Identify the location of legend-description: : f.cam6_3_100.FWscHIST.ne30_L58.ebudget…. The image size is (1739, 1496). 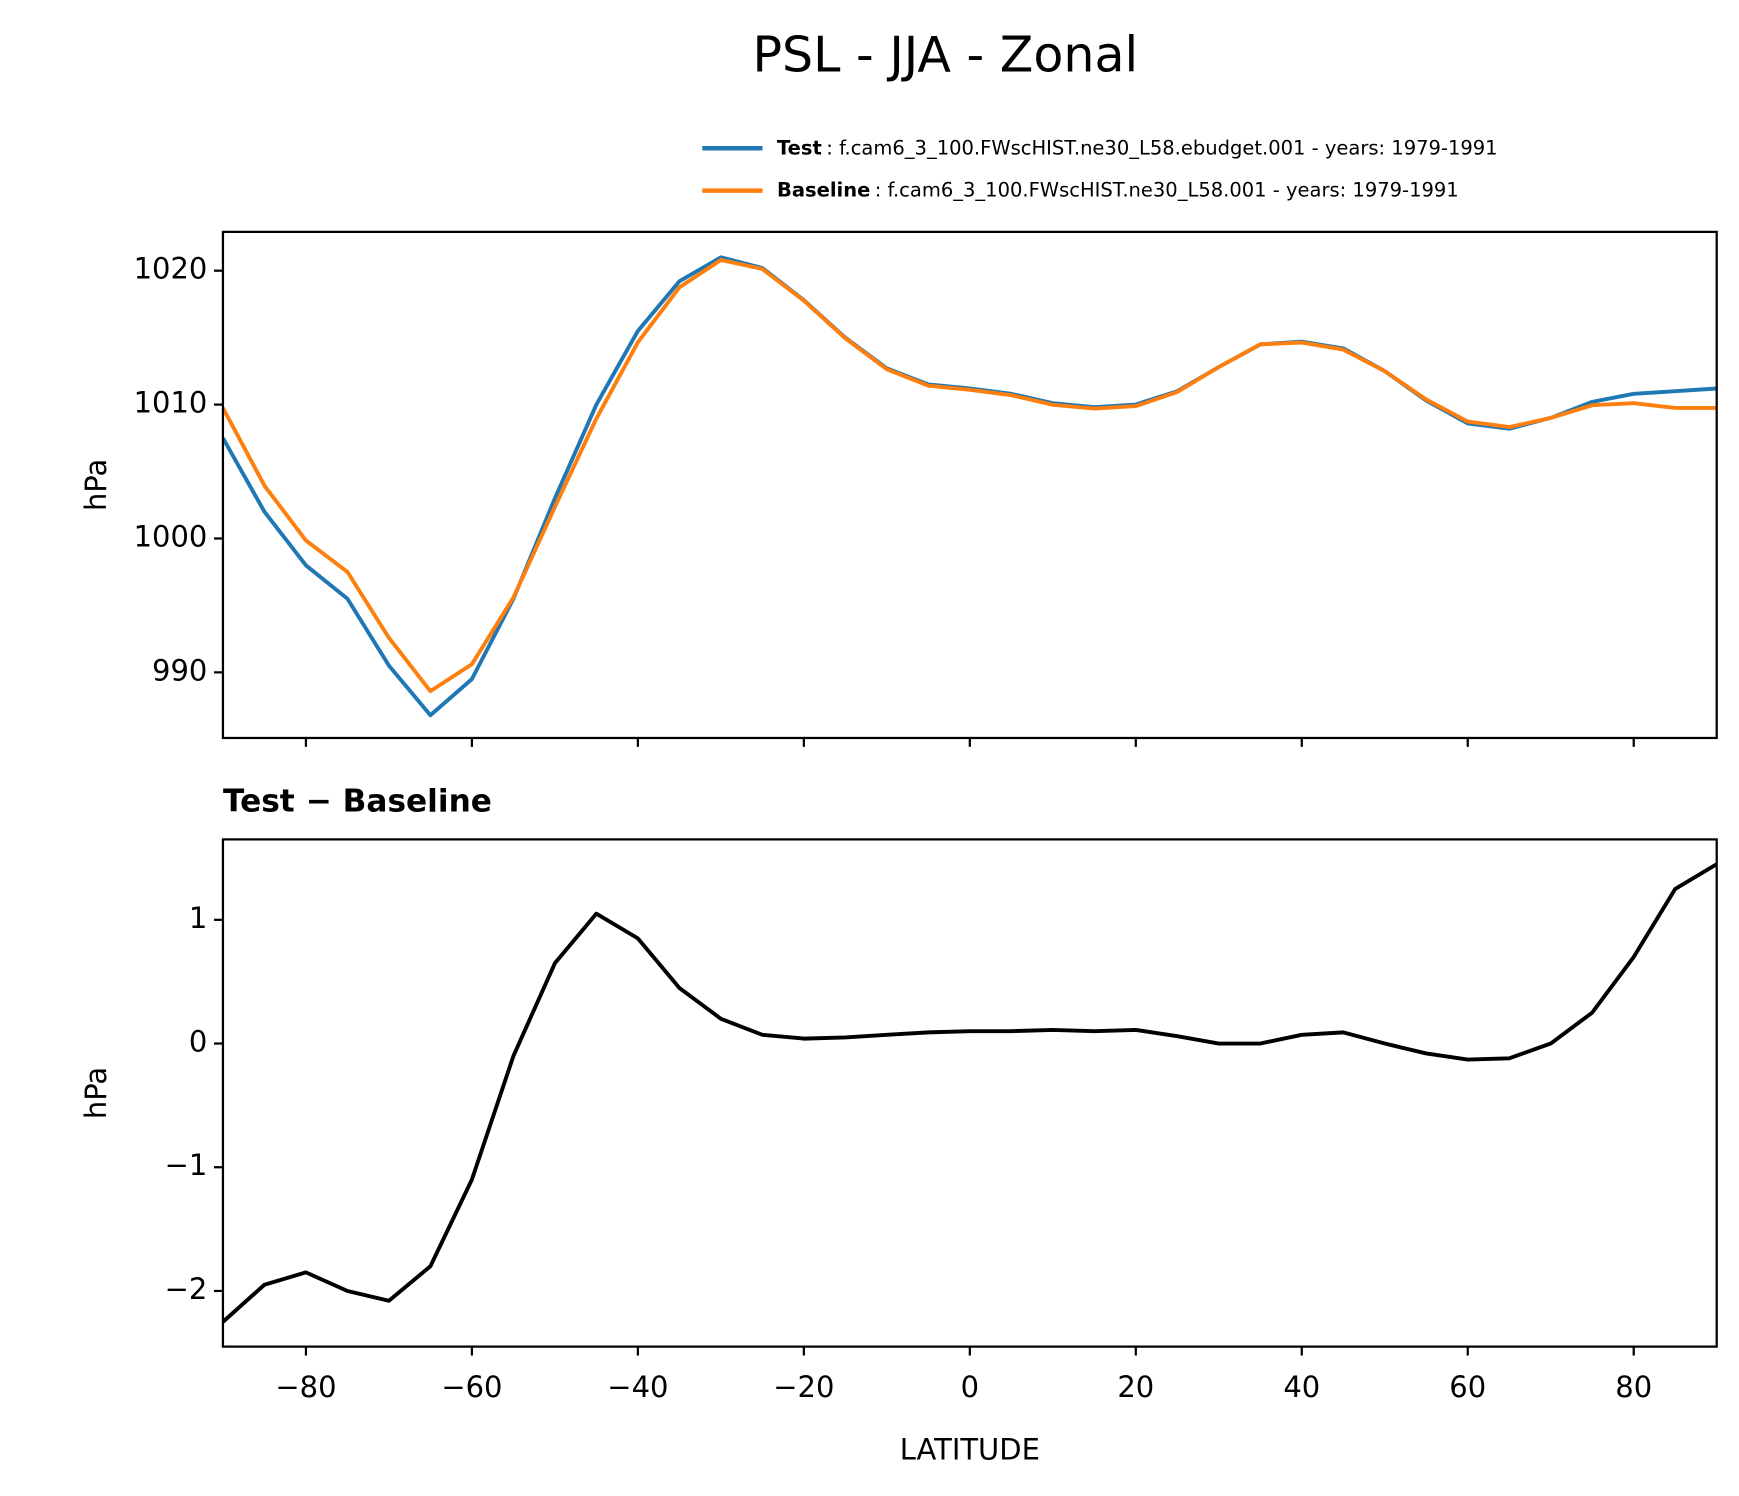
(1161, 147).